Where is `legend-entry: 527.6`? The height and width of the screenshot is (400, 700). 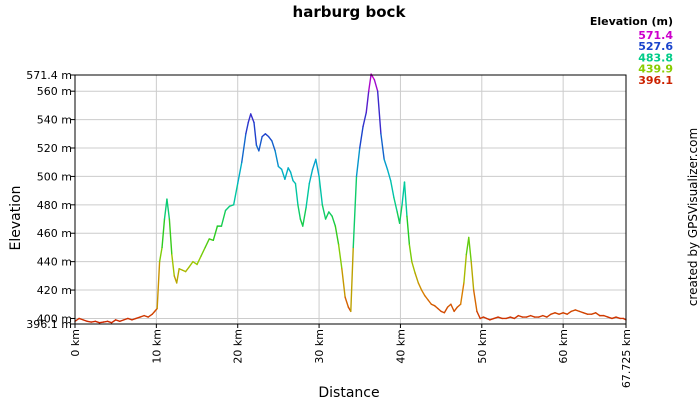 legend-entry: 527.6 is located at coordinates (655, 46).